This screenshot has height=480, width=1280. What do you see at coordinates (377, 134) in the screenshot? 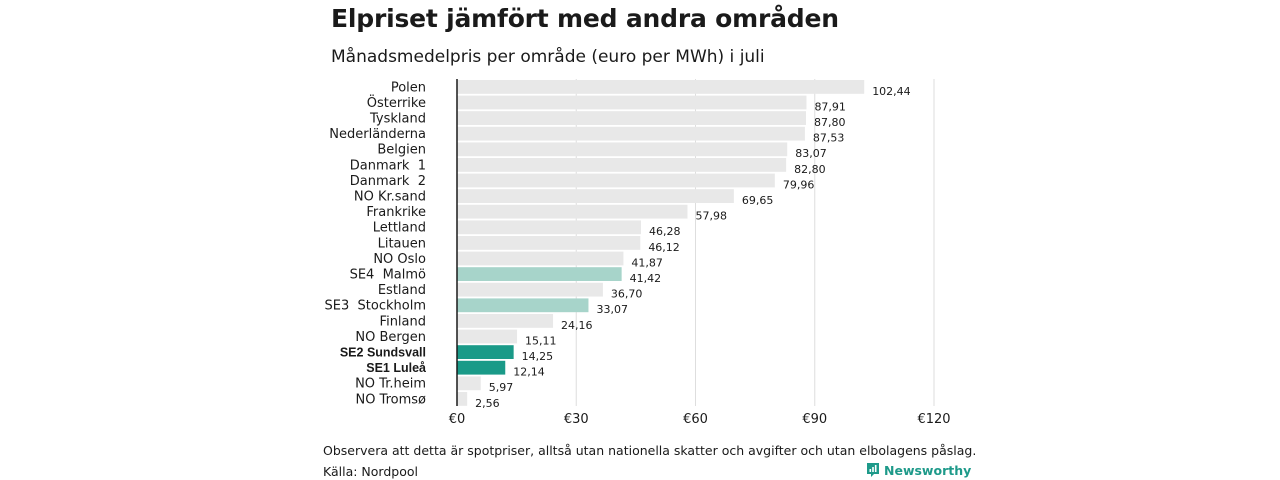
I see `category-label: Nederländerna` at bounding box center [377, 134].